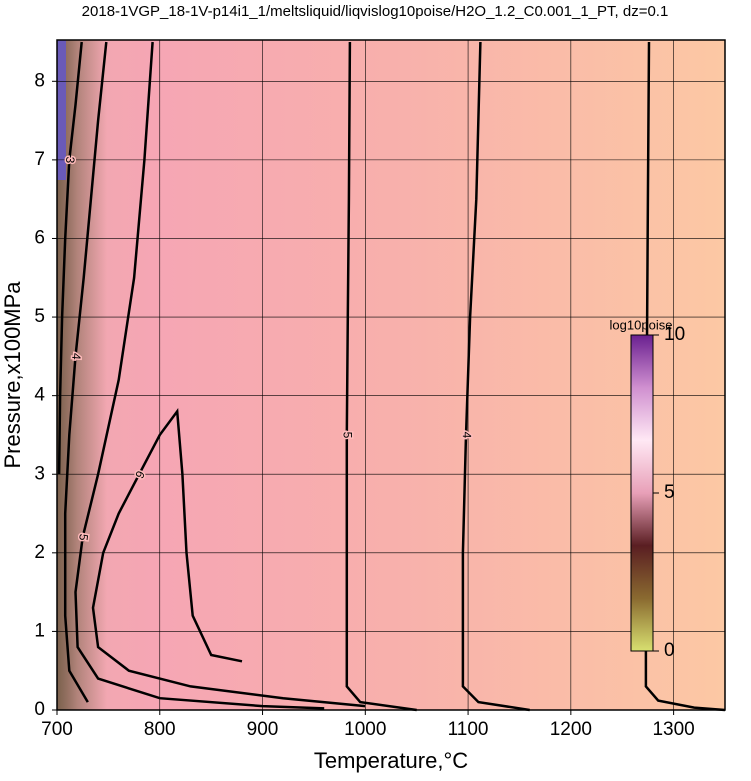  What do you see at coordinates (12, 375) in the screenshot?
I see `y-axis-label: Pressure,x100MPa` at bounding box center [12, 375].